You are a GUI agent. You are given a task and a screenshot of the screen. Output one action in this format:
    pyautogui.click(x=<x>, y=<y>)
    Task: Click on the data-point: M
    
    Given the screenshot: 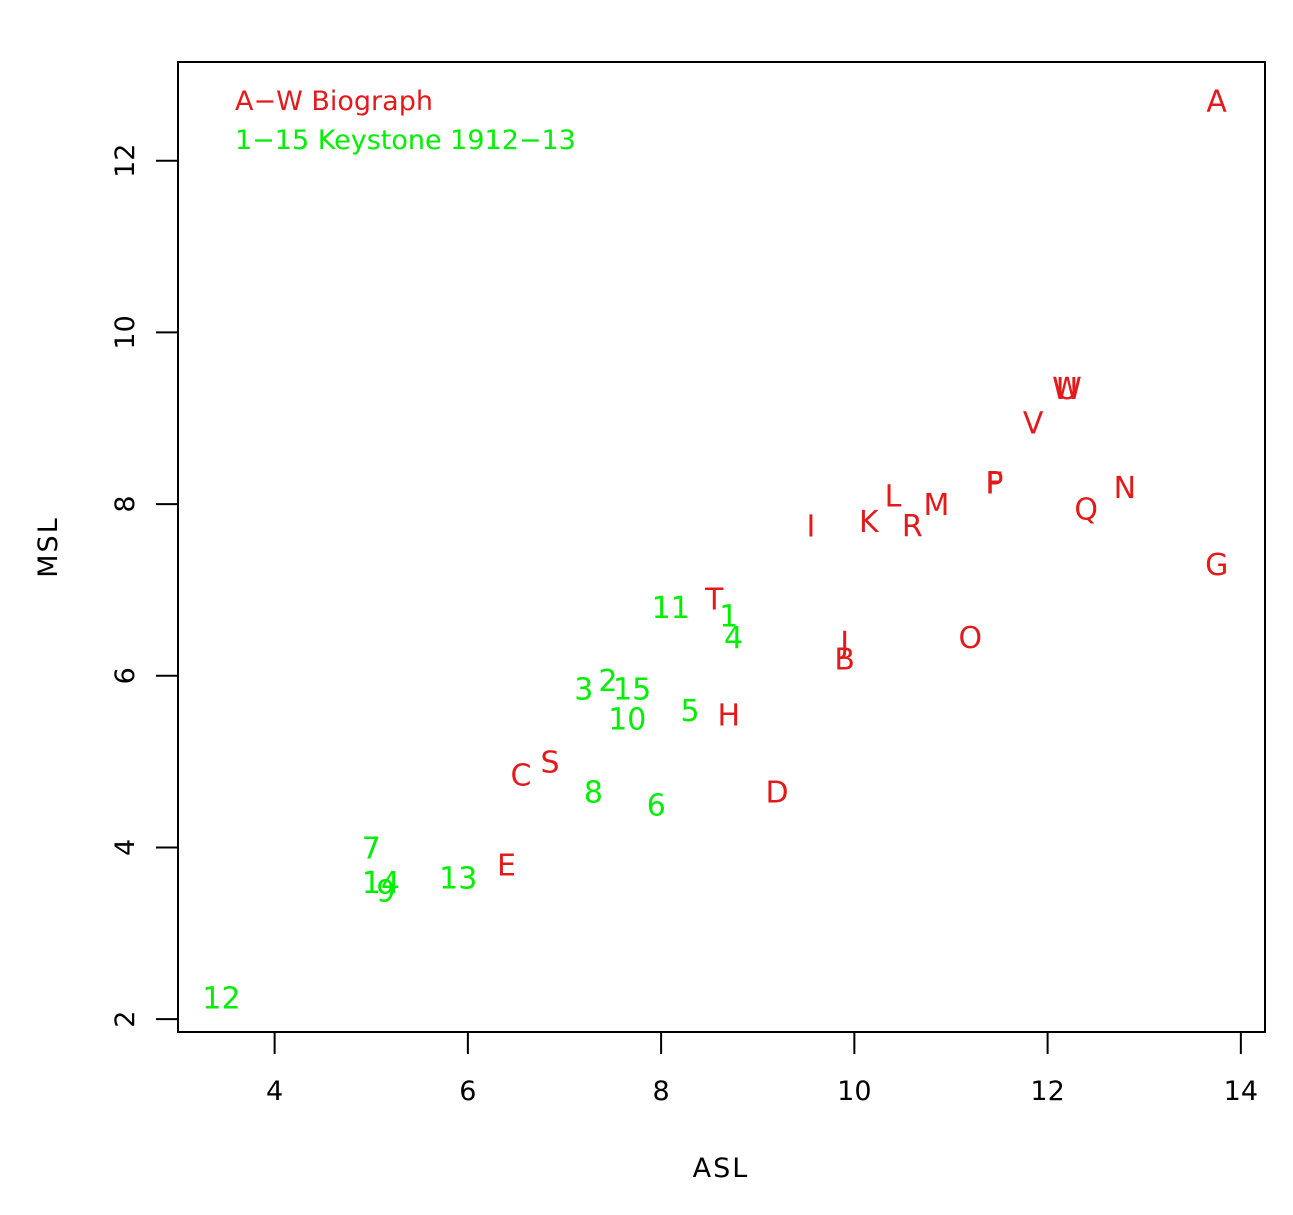 What is the action you would take?
    pyautogui.click(x=937, y=505)
    